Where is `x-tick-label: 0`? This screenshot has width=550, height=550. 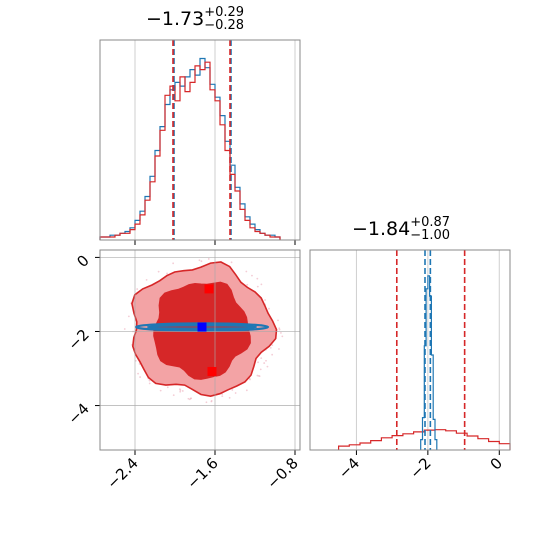
x-tick-label: 0 is located at coordinates (496, 463).